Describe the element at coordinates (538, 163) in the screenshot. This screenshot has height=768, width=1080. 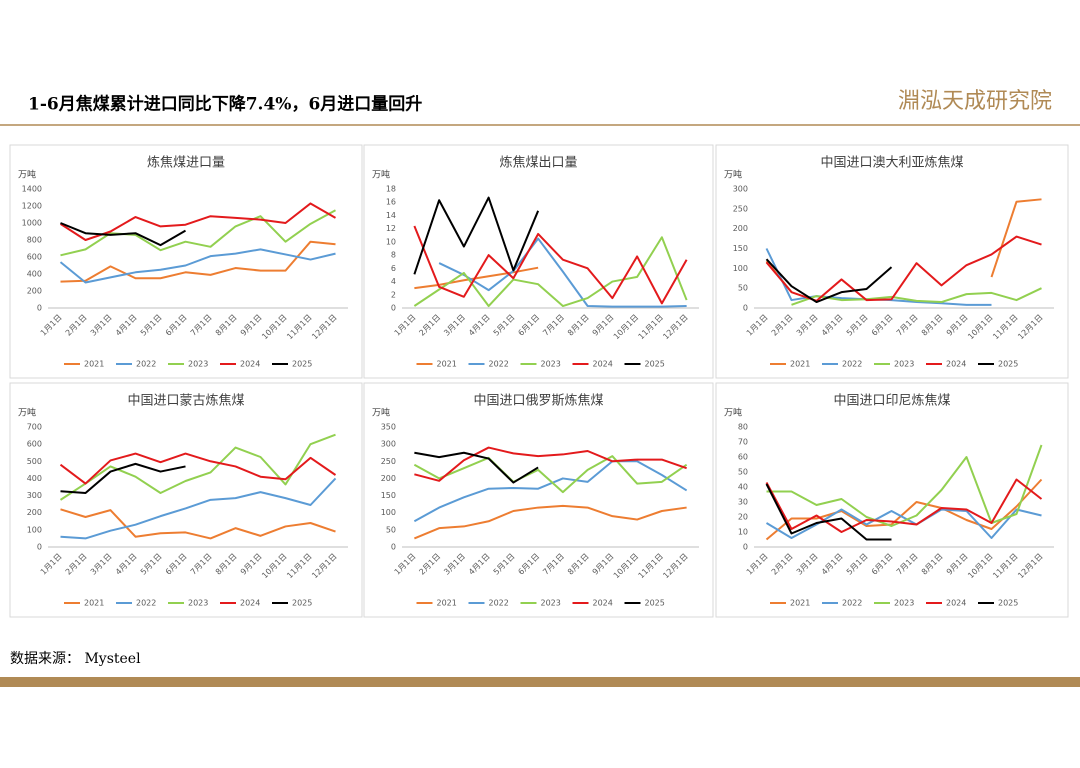
I see `chart-title: 炼焦煤出口量` at that location.